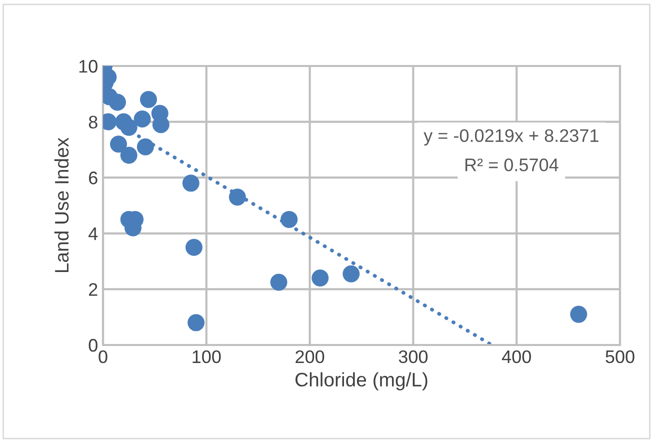 The image size is (653, 443). I want to click on annotation: R² = 0.5704, so click(511, 165).